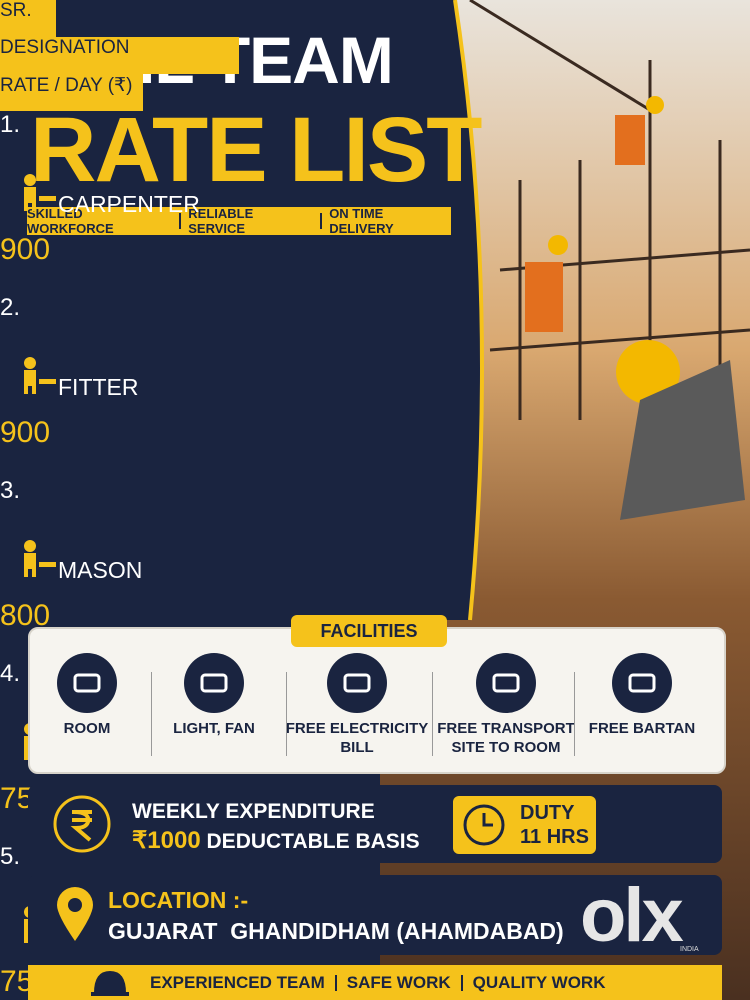 The image size is (750, 1000). What do you see at coordinates (28, 18) in the screenshot?
I see `table-header: SR.` at bounding box center [28, 18].